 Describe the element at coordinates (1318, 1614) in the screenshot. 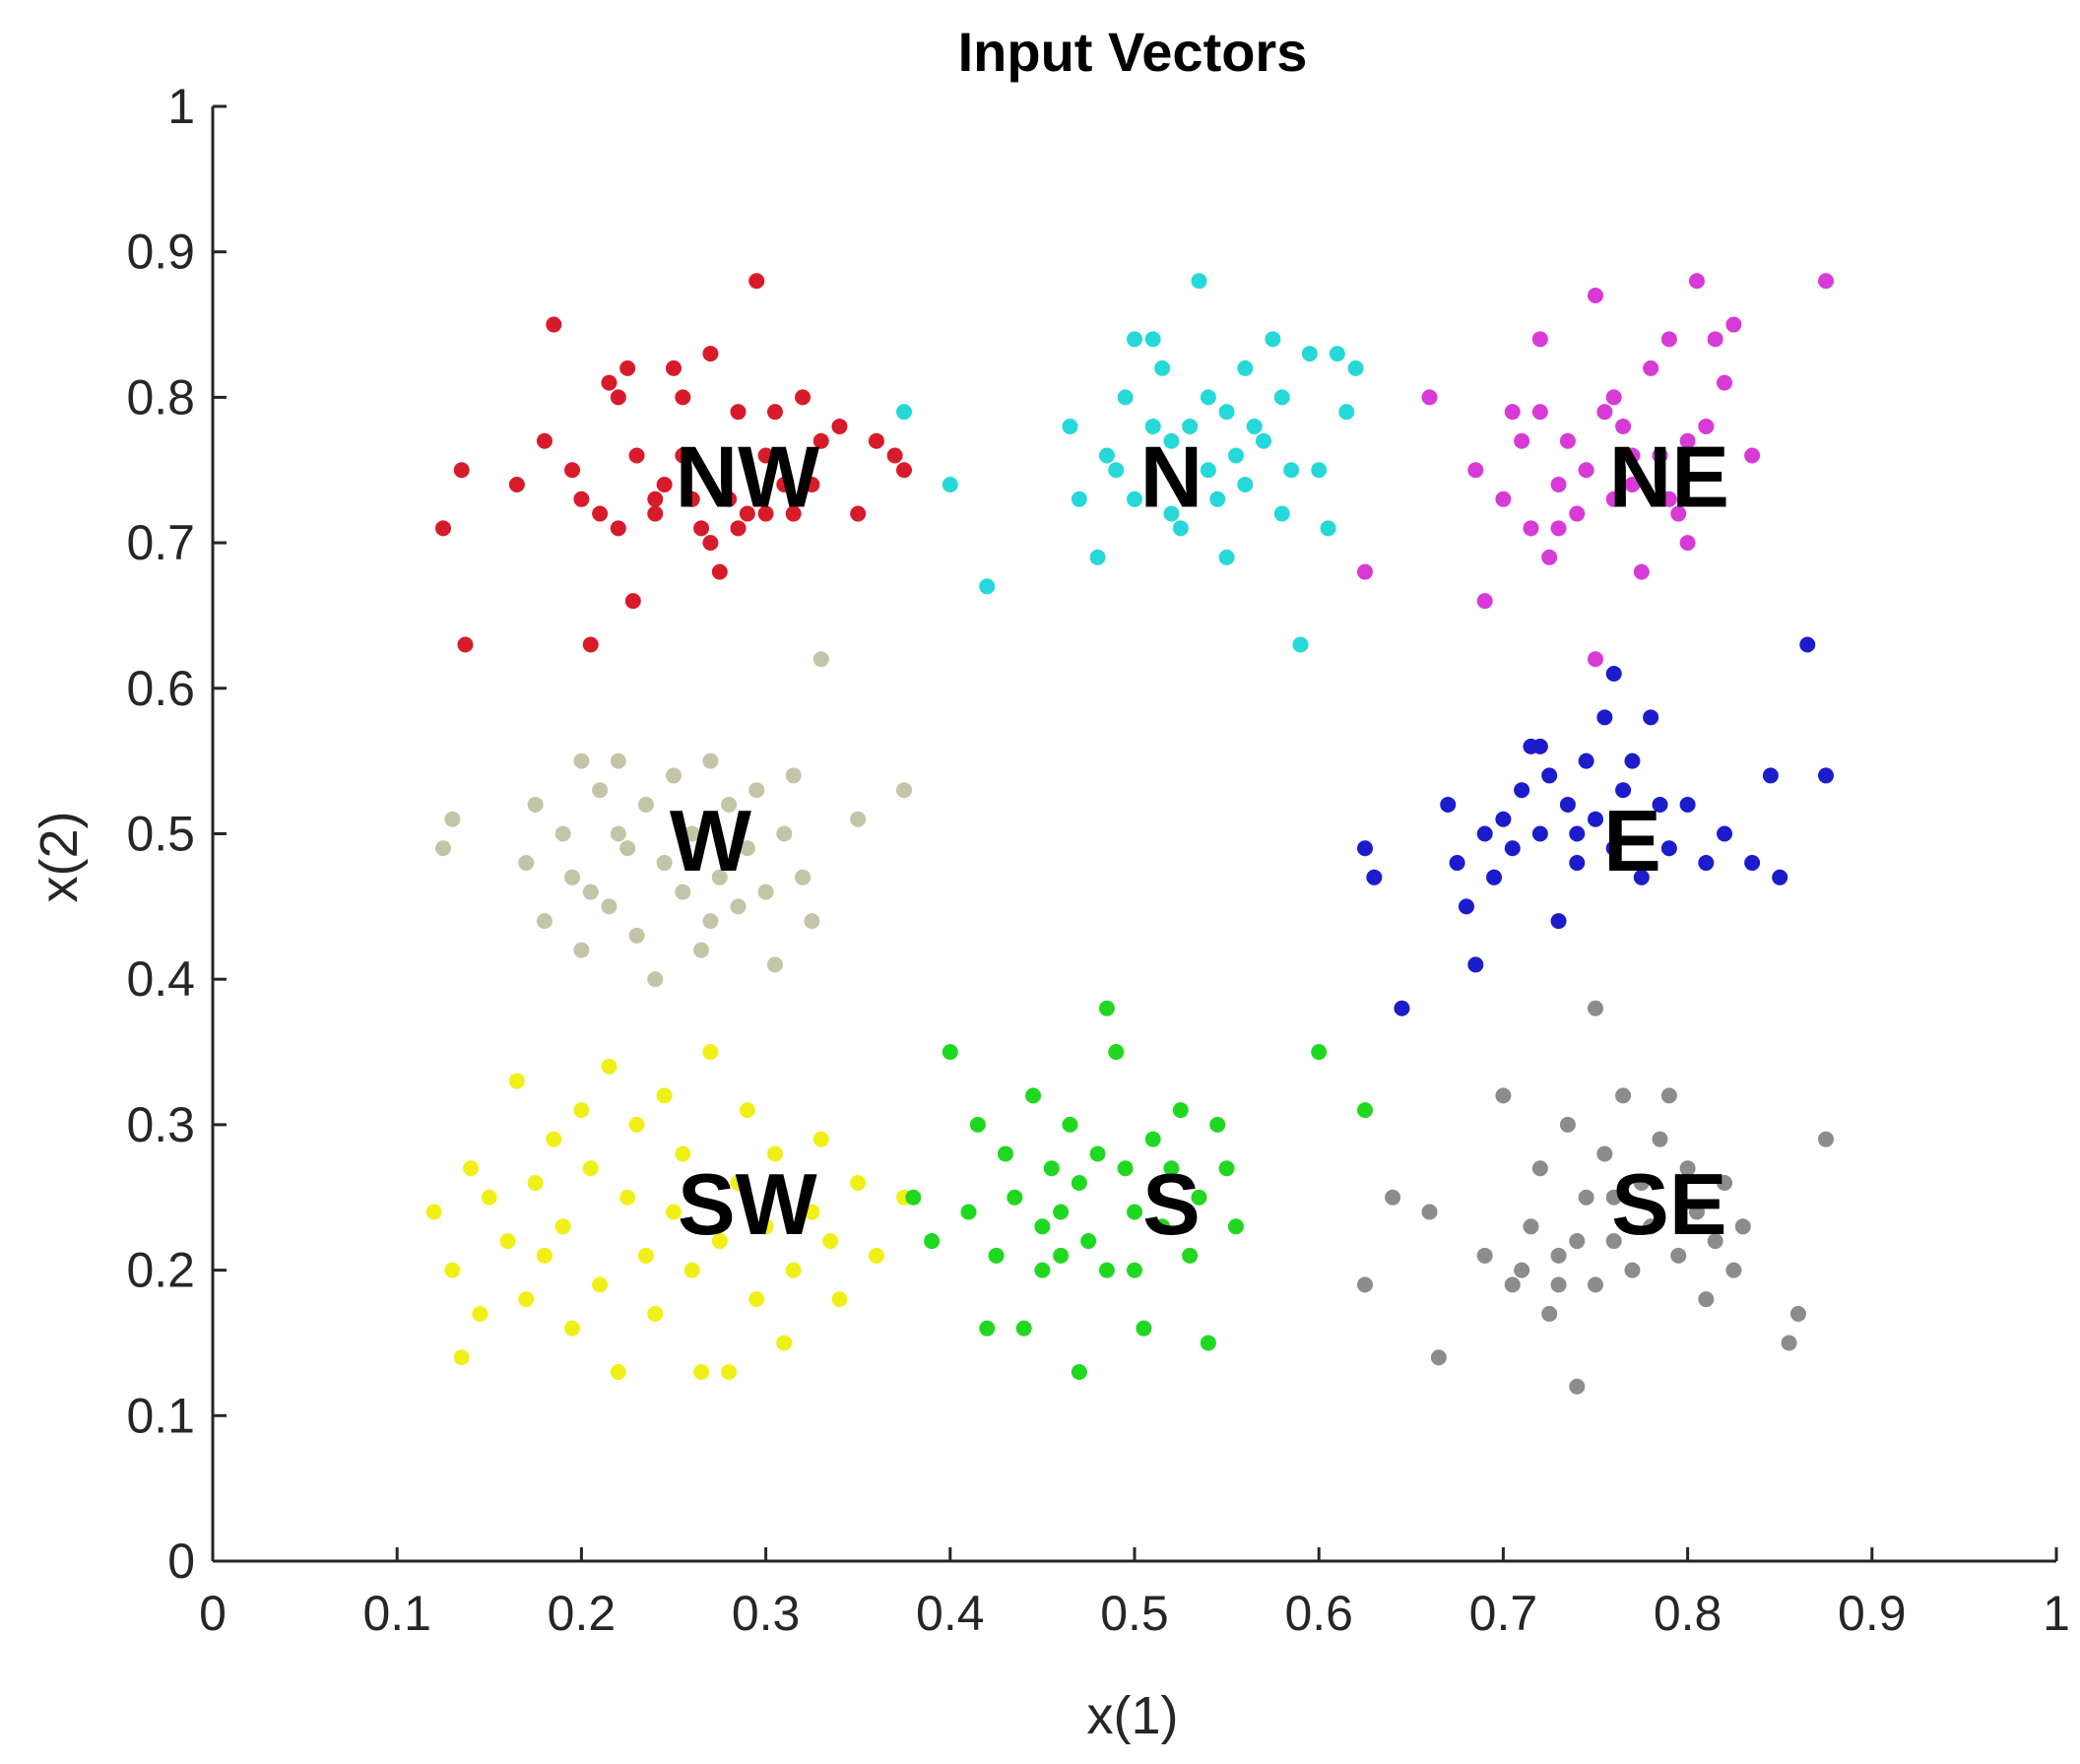

I see `x-tick-label: 0.6` at that location.